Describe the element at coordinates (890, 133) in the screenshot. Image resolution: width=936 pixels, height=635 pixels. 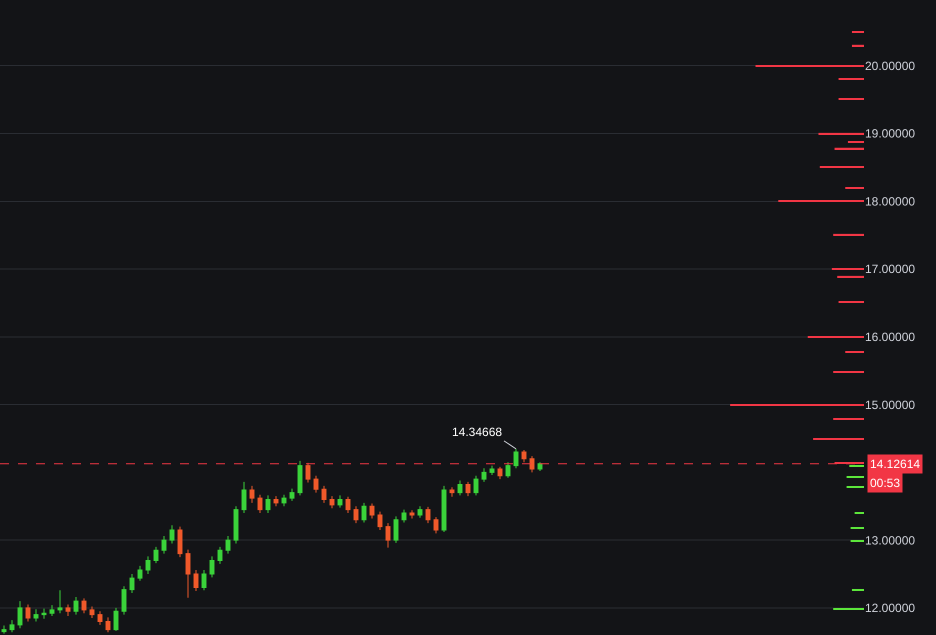
I see `y-tick-label: 19.00000` at that location.